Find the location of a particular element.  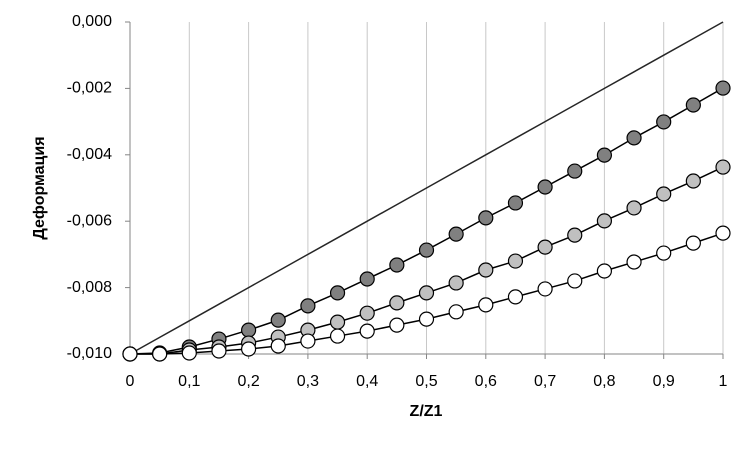

y-tick-label: -0,002 is located at coordinates (89, 88).